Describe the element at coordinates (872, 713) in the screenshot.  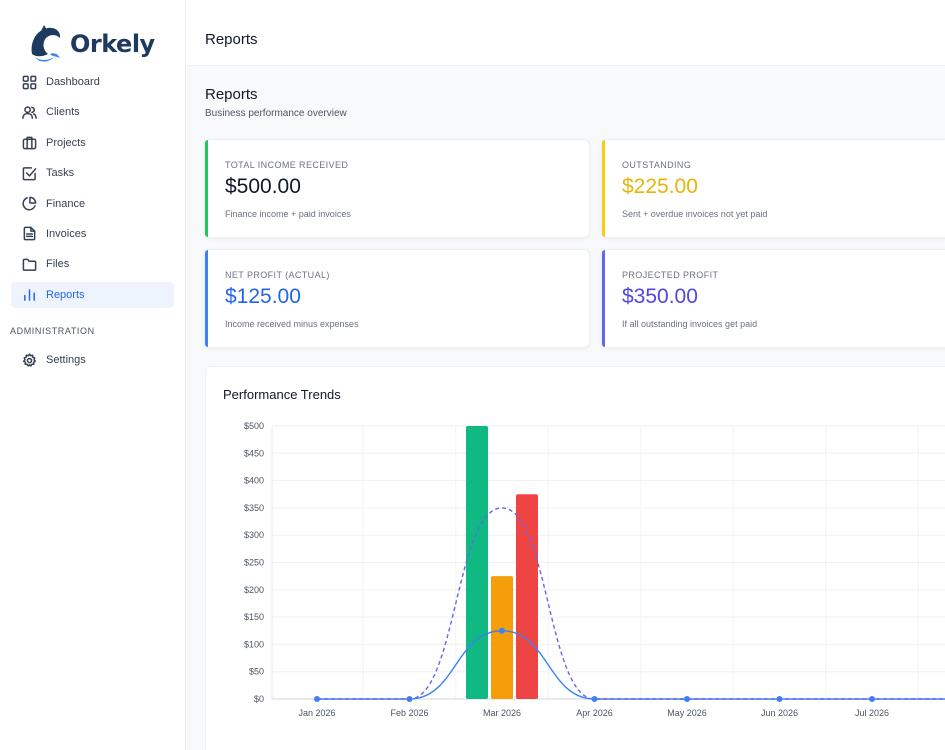
I see `x-tick-label: Jul 2026` at that location.